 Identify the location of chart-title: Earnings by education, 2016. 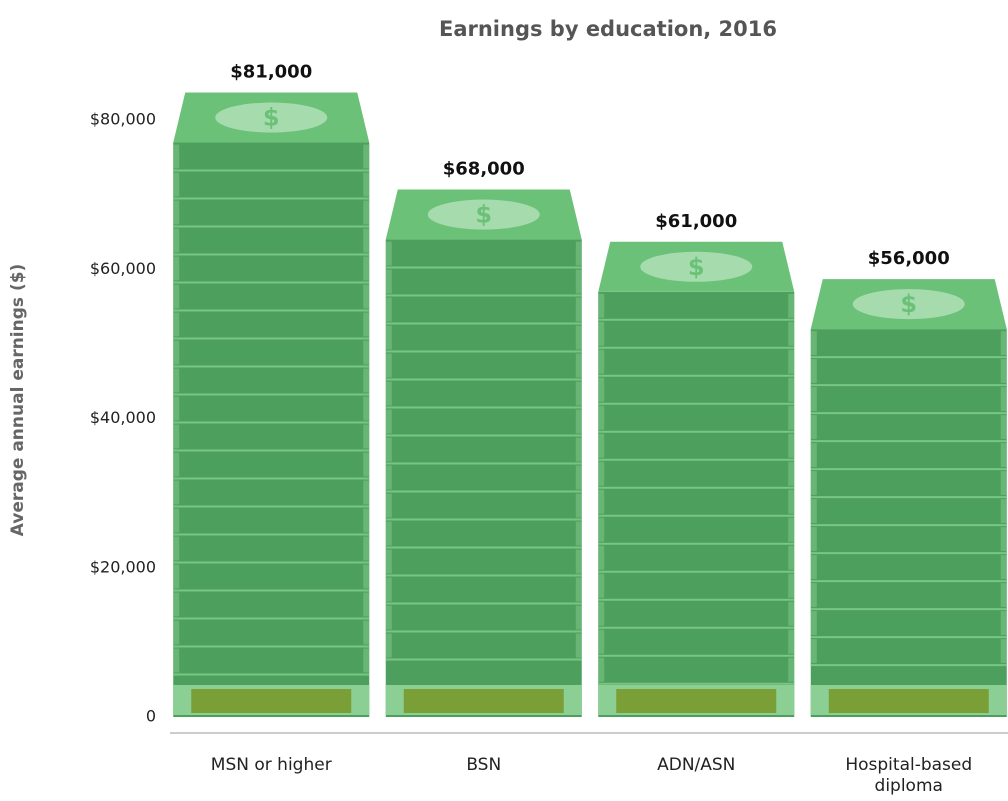
(608, 29).